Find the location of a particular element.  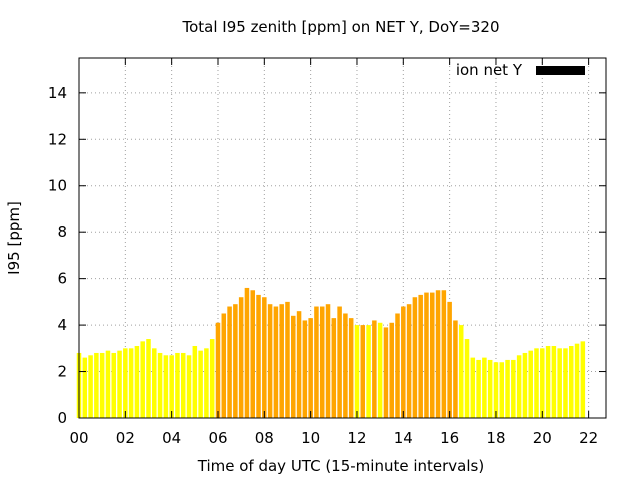

x-tick-label: 00 is located at coordinates (78, 438).